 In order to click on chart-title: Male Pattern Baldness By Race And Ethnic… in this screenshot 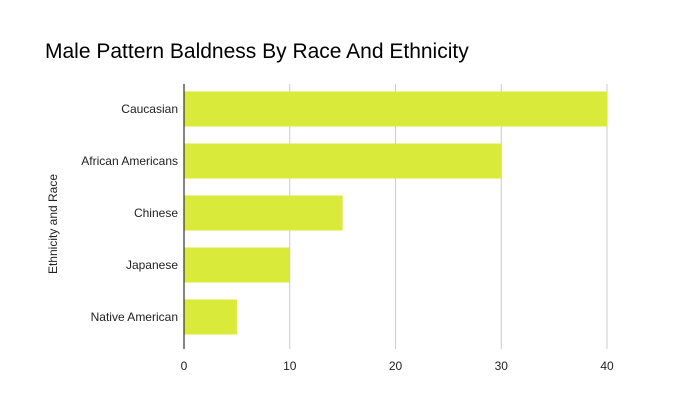, I will do `click(257, 51)`.